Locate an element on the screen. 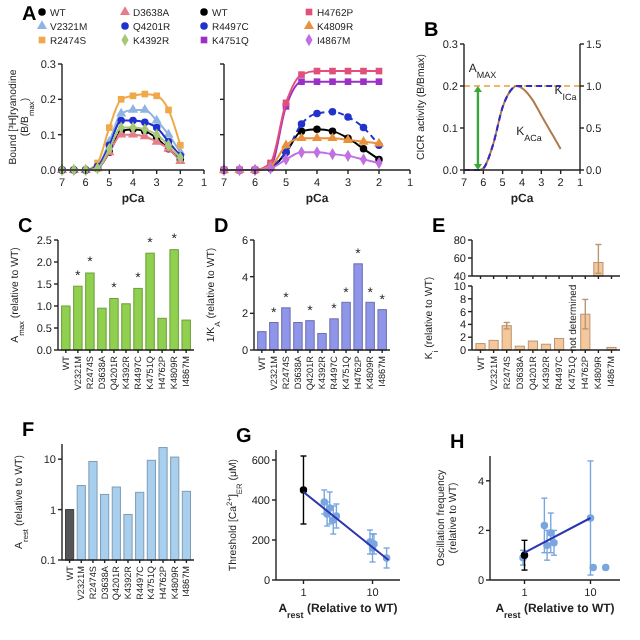 This screenshot has height=640, width=640. chart-title: C is located at coordinates (25, 227).